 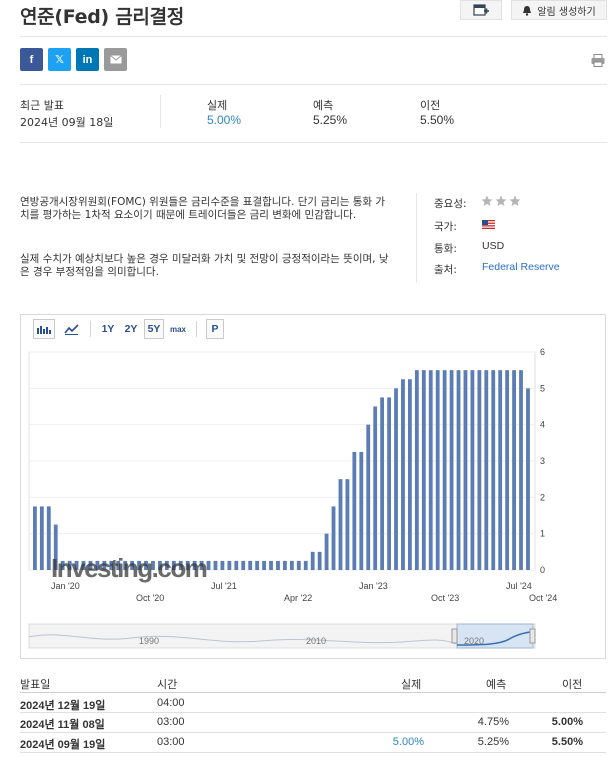 I want to click on forecast-value: 5.25%, so click(x=330, y=120).